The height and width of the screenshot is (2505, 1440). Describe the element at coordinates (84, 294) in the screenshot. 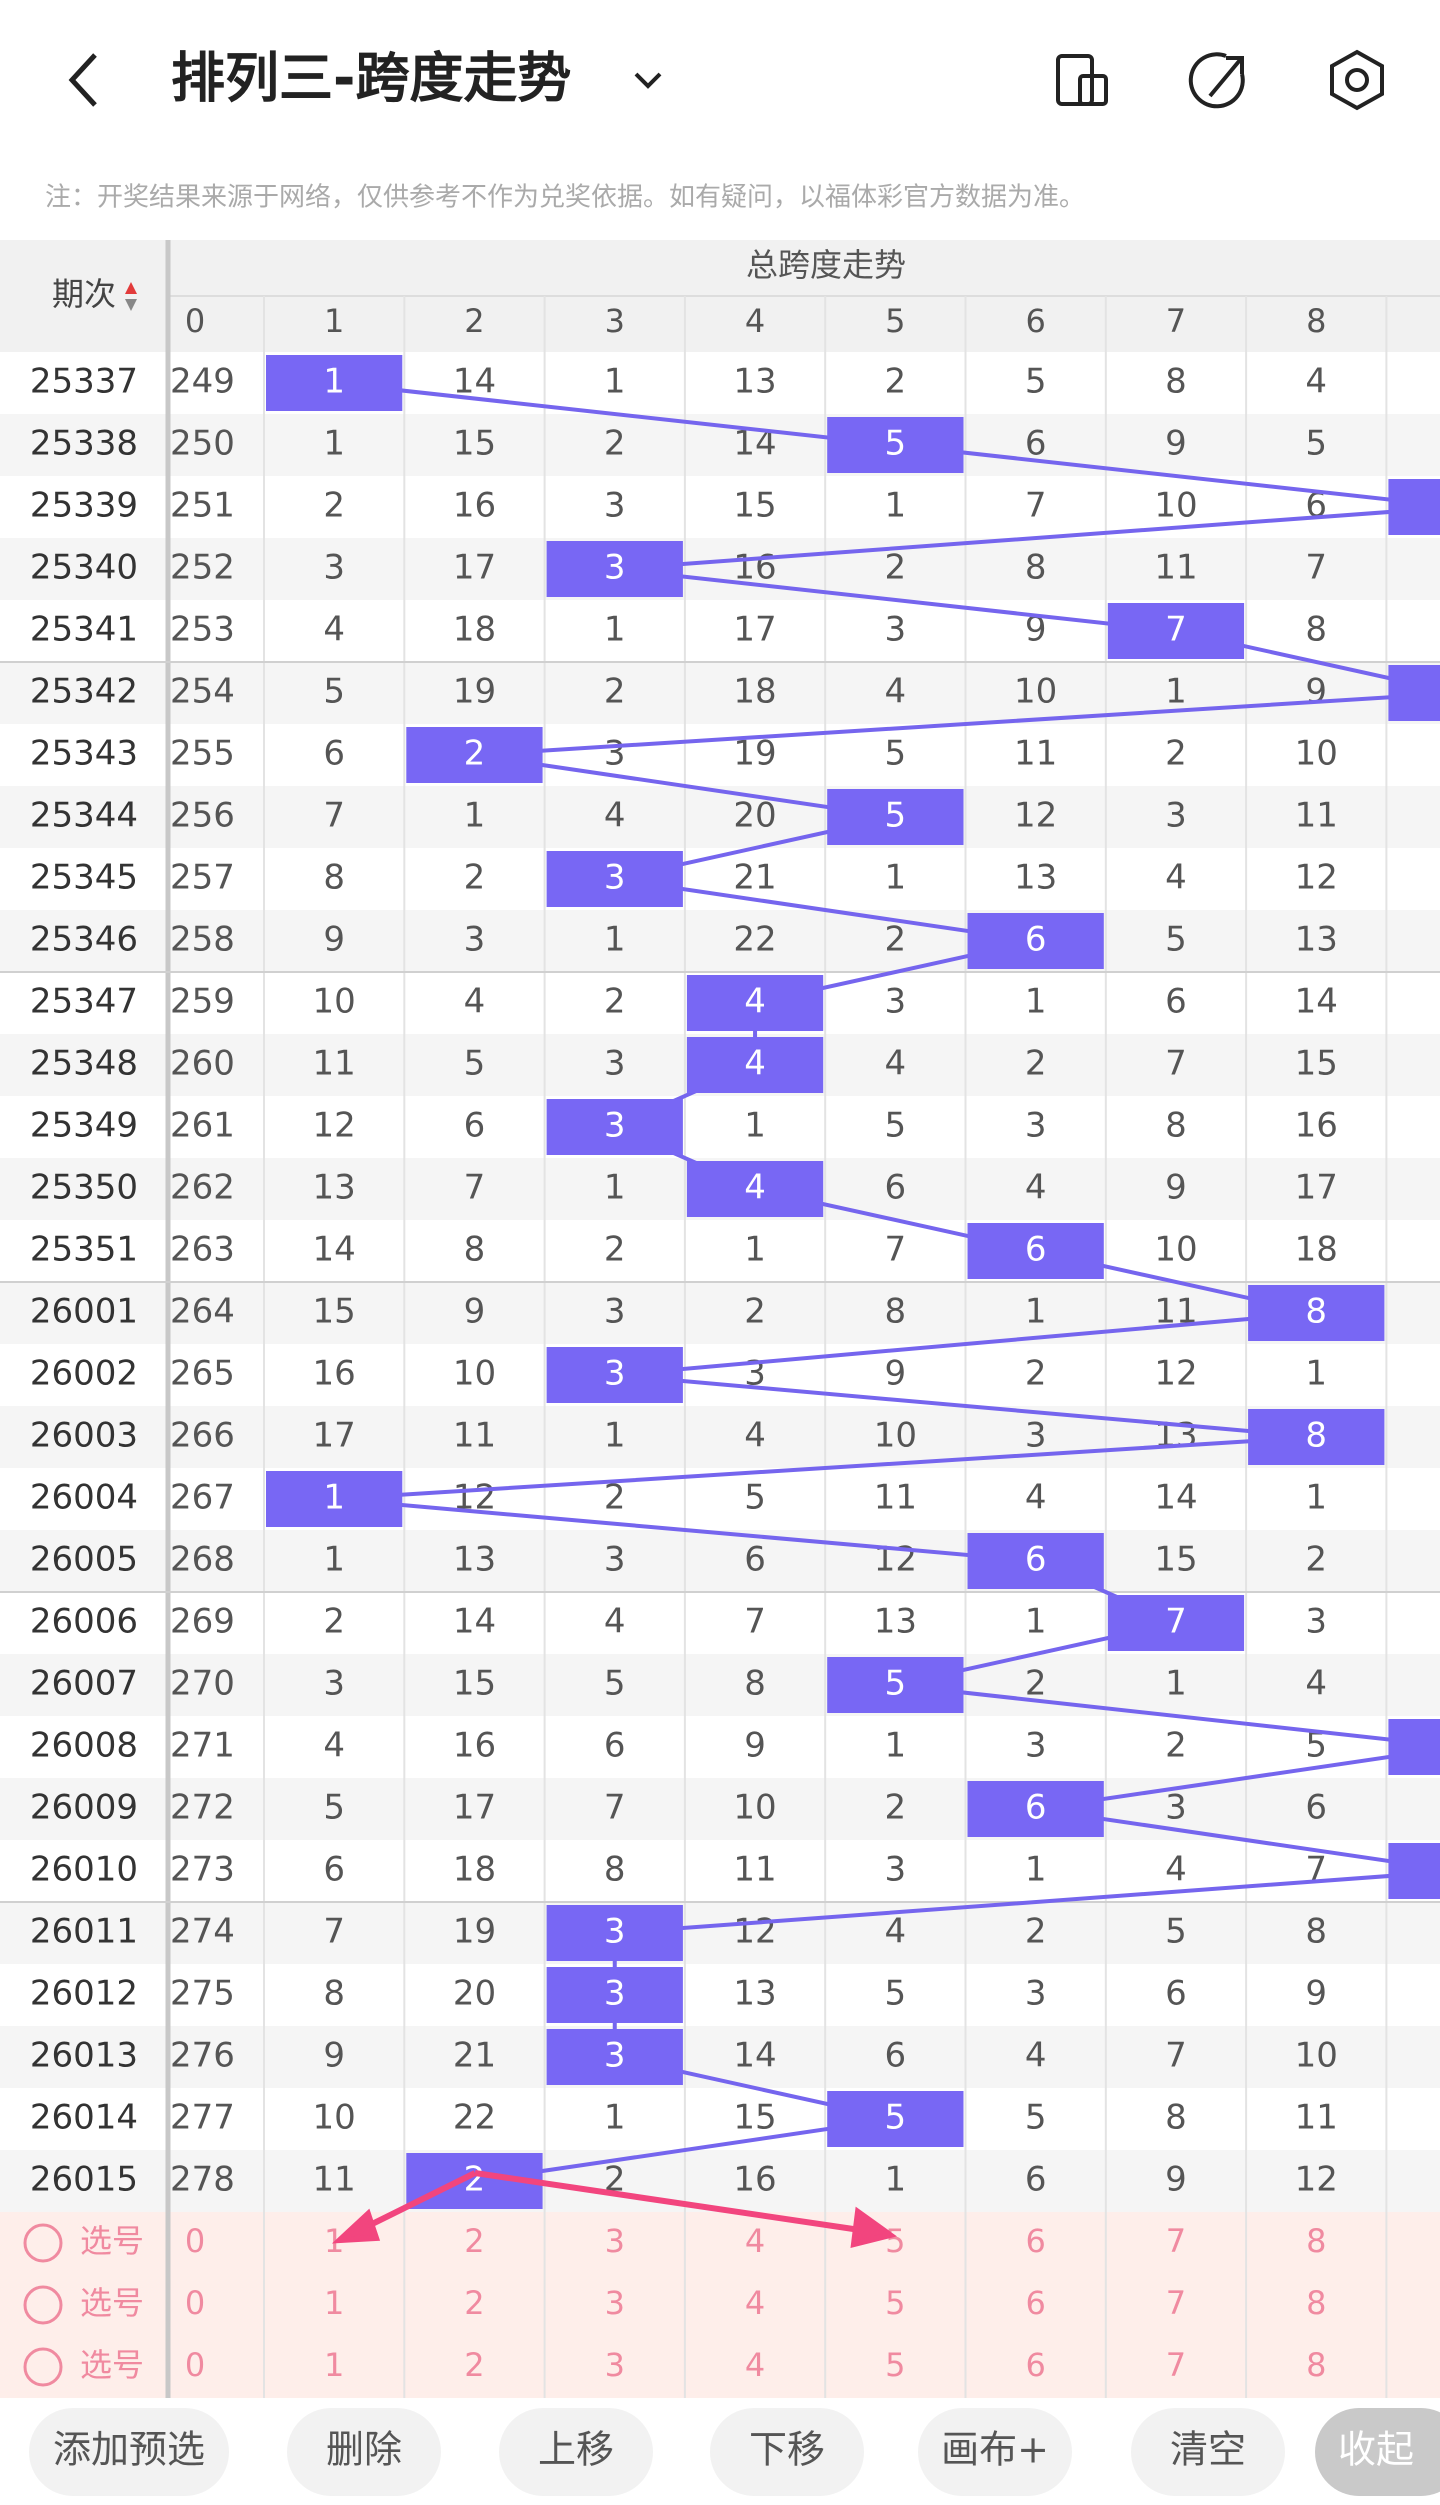

I see `issue-header: 期次` at that location.